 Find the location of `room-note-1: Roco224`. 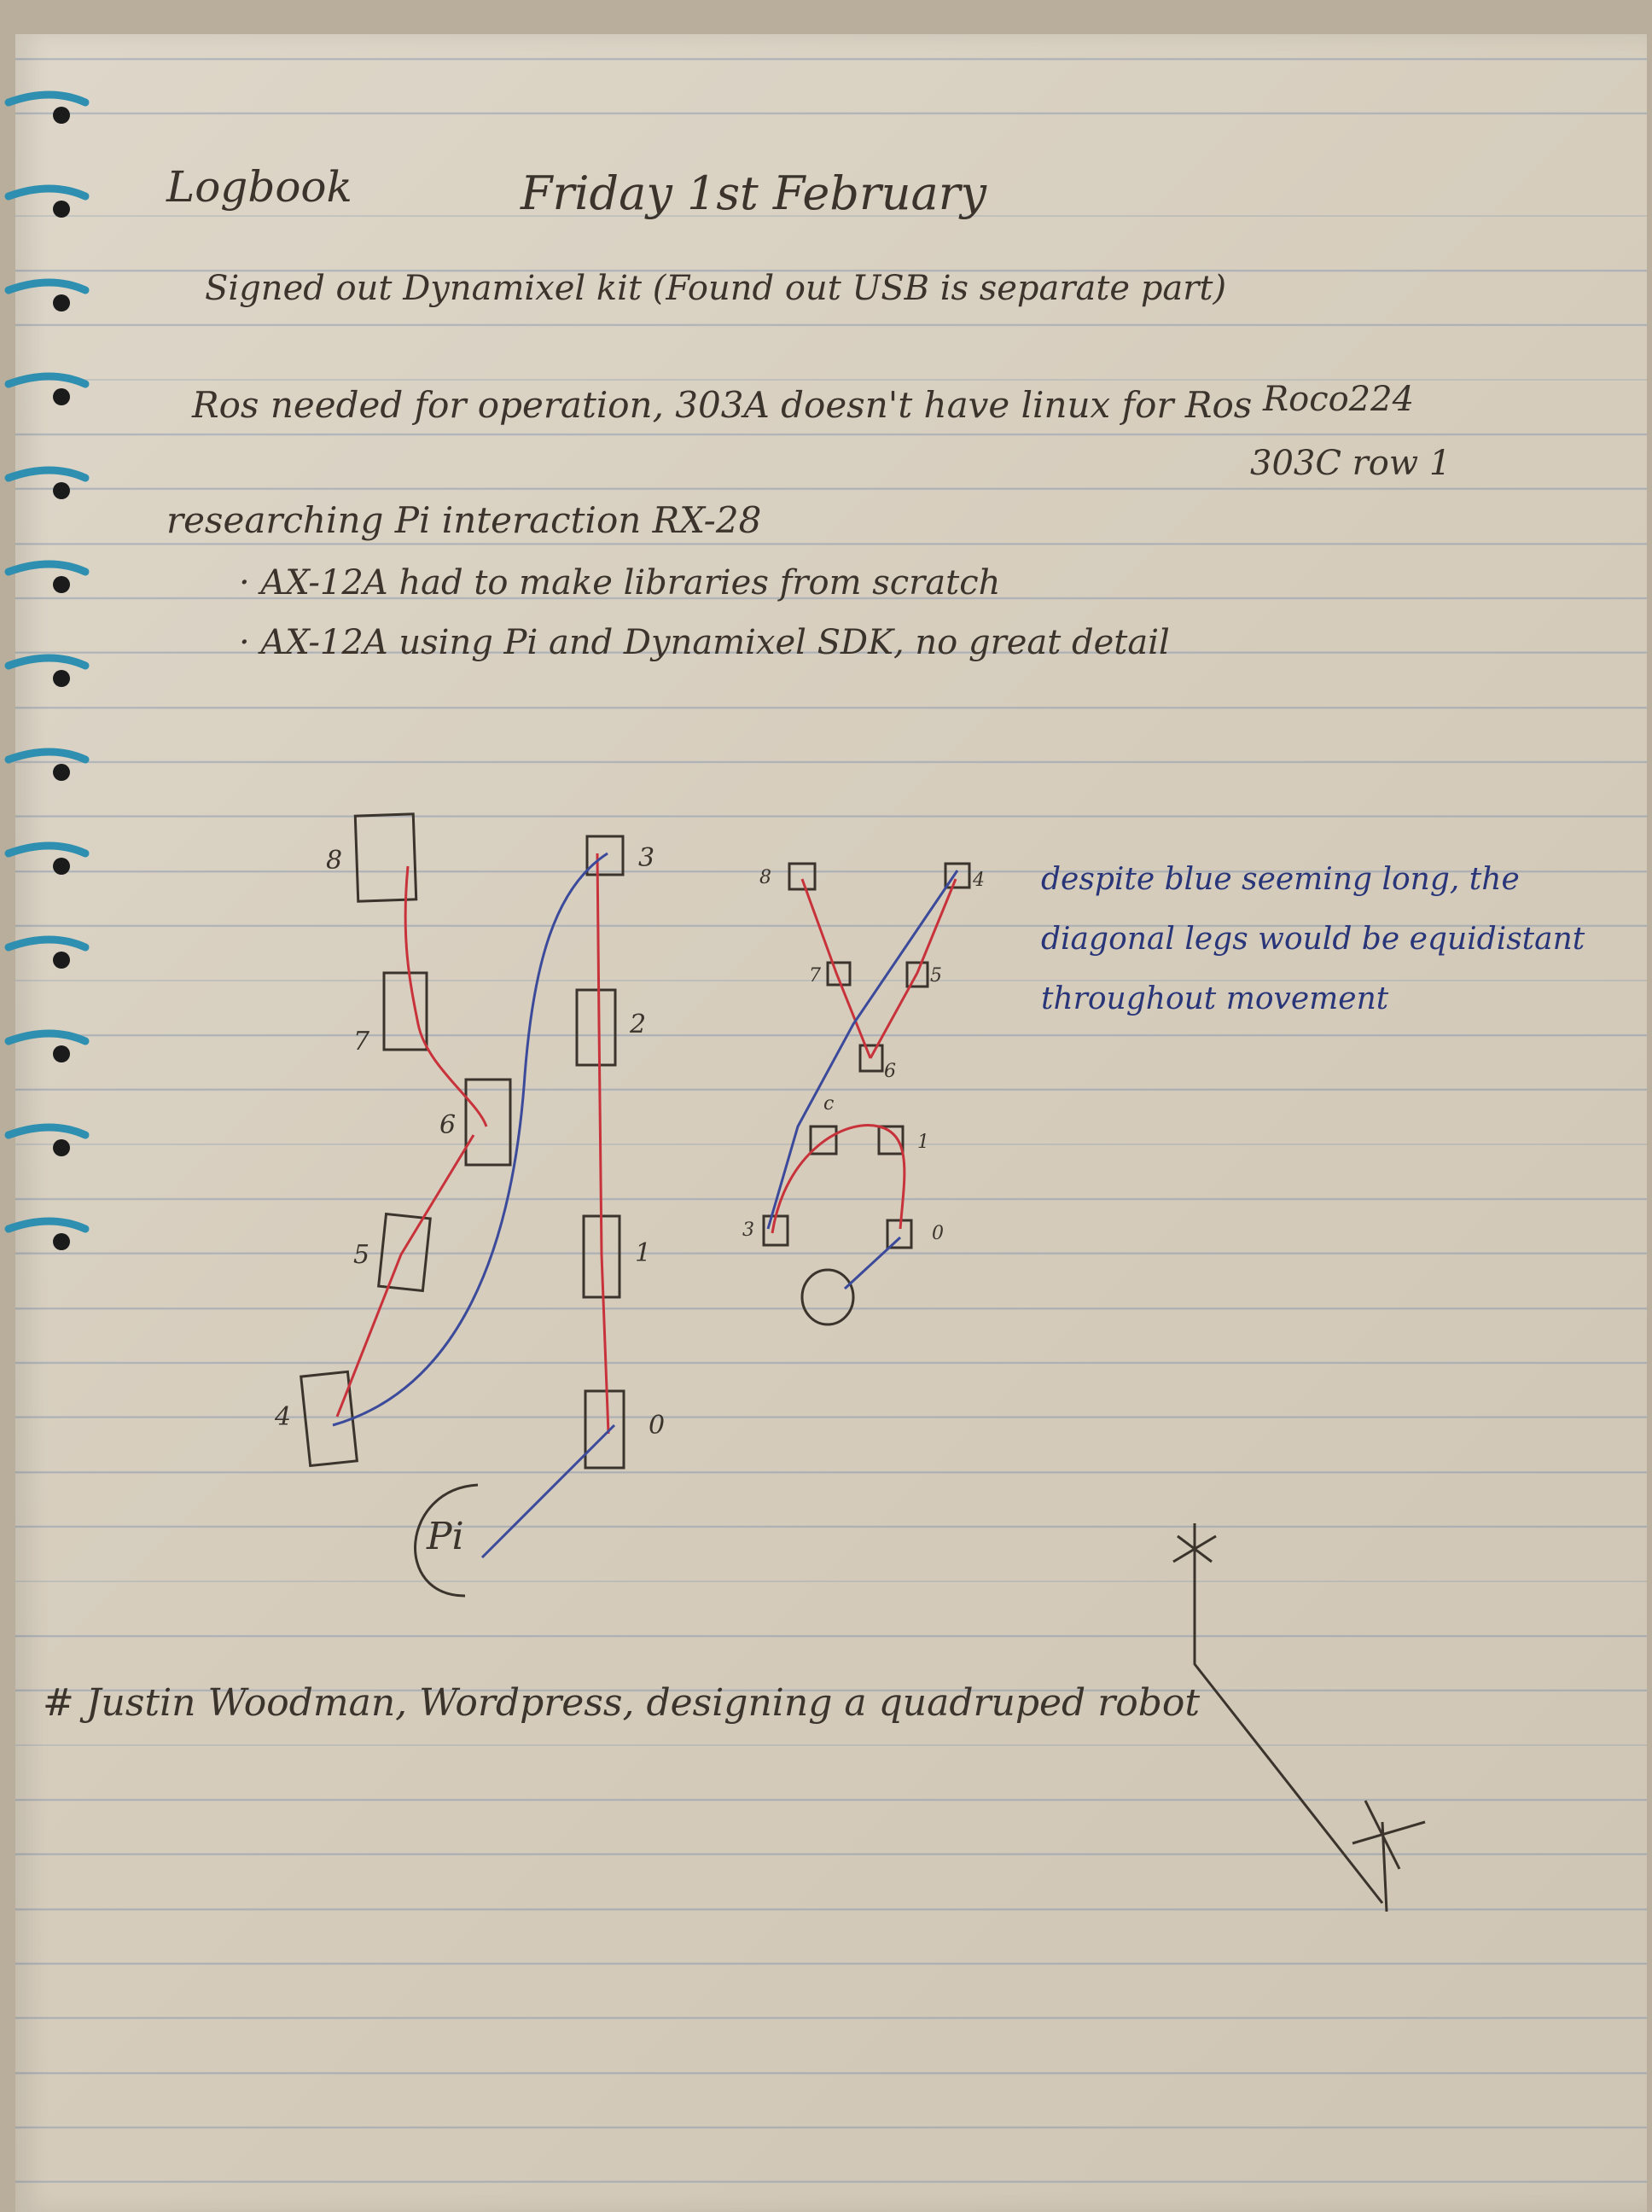

room-note-1: Roco224 is located at coordinates (1339, 399).